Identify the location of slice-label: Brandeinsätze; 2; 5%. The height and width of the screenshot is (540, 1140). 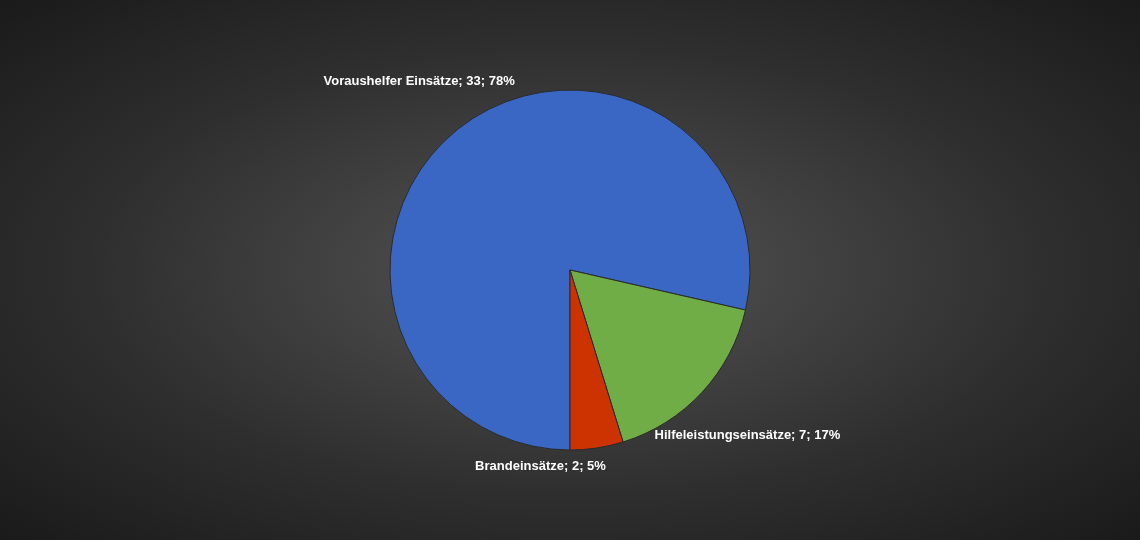
(541, 465).